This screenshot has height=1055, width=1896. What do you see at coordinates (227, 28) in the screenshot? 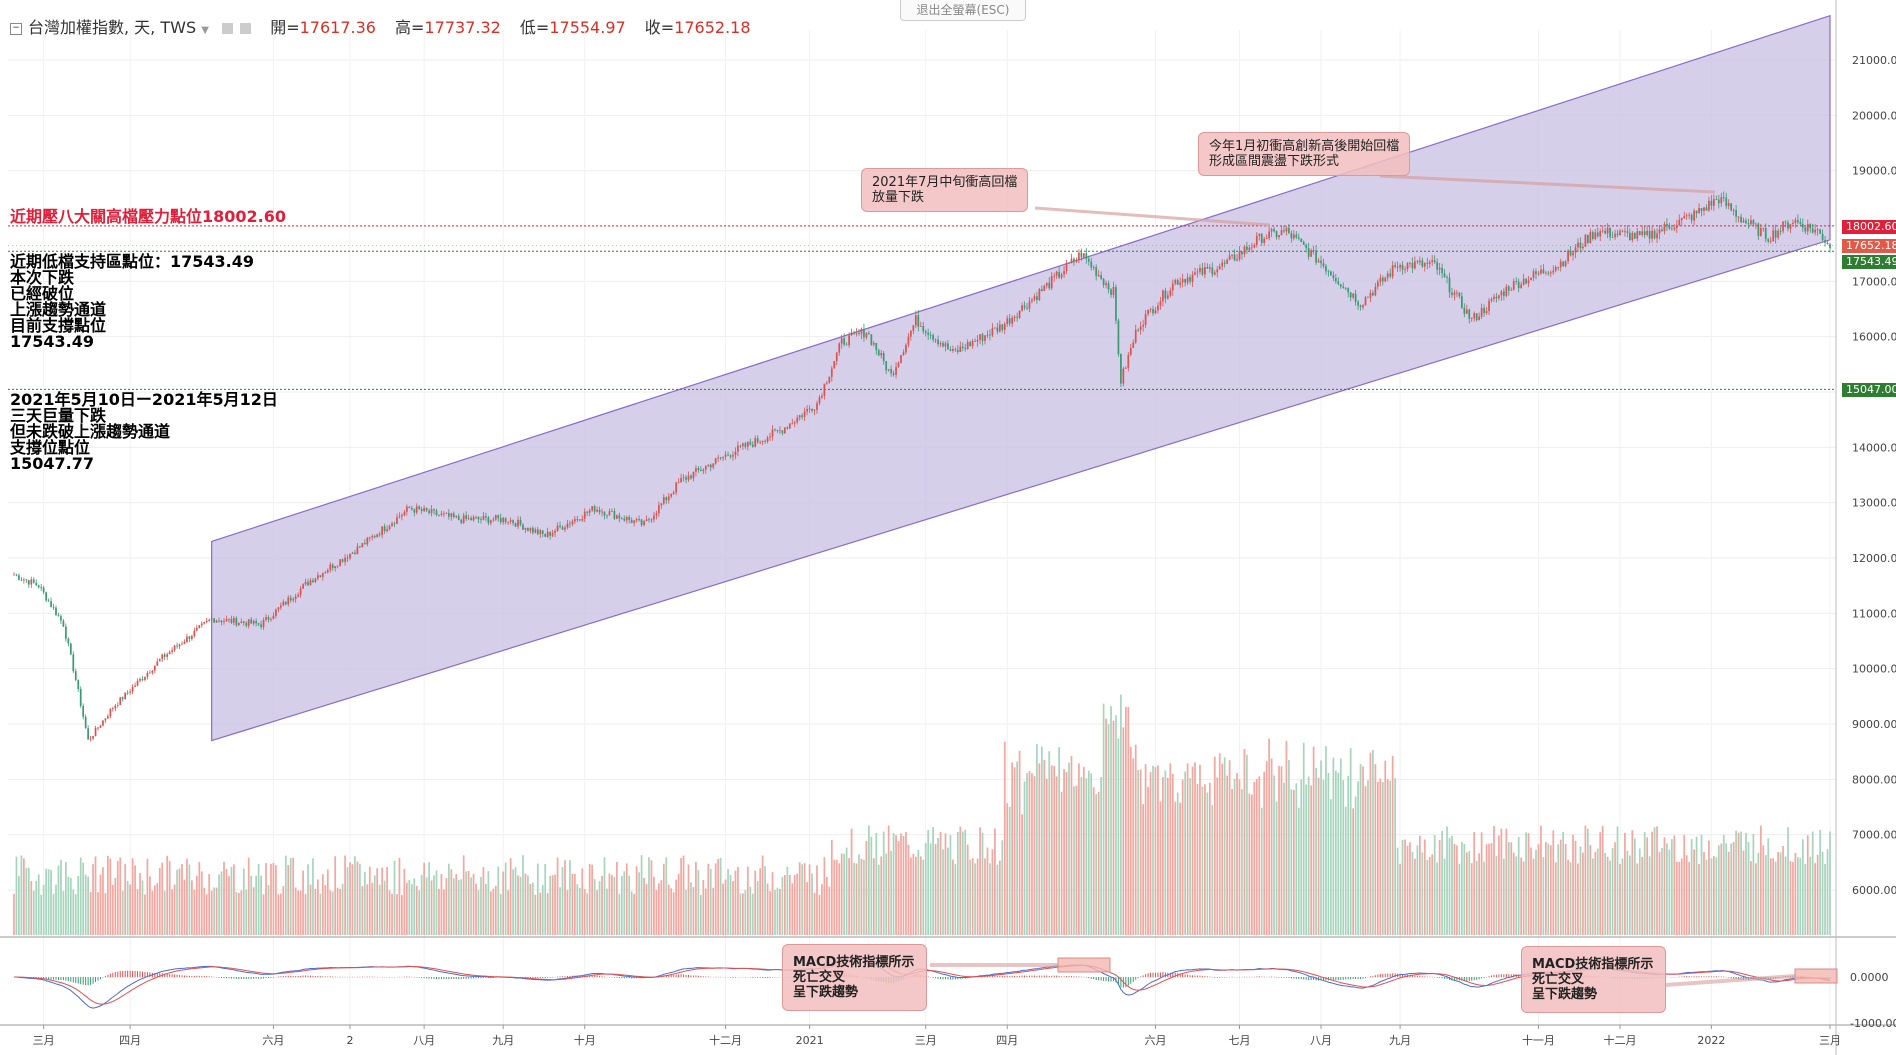
I see `settings-icon` at bounding box center [227, 28].